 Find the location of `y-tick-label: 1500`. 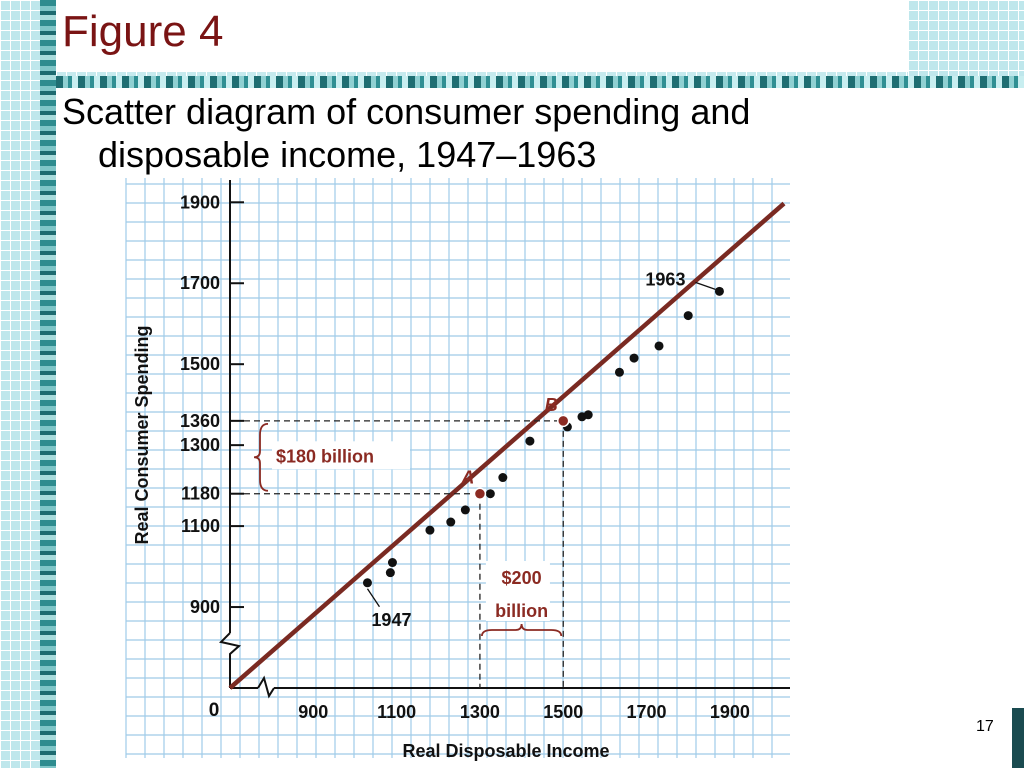

y-tick-label: 1500 is located at coordinates (200, 364).